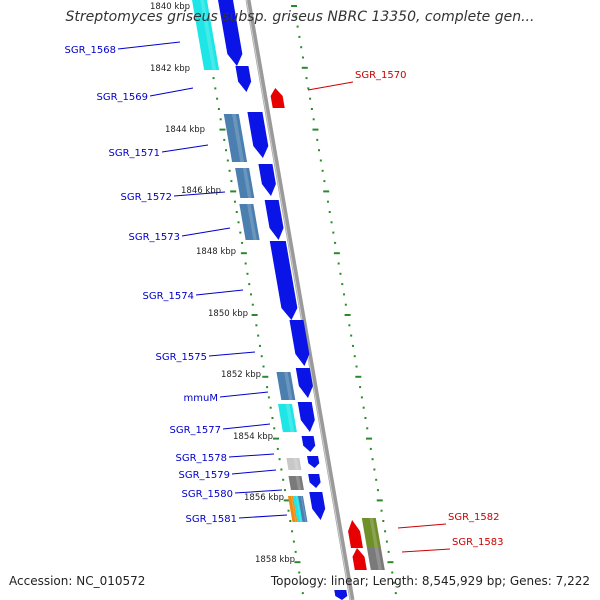  Describe the element at coordinates (123, 97) in the screenshot. I see `gene-label-SGR_1569: SGR_1569` at that location.